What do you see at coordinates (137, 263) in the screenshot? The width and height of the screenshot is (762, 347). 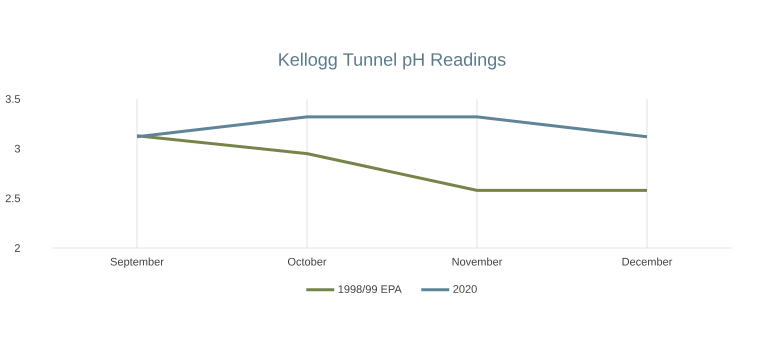 I see `x-tick-label: September` at bounding box center [137, 263].